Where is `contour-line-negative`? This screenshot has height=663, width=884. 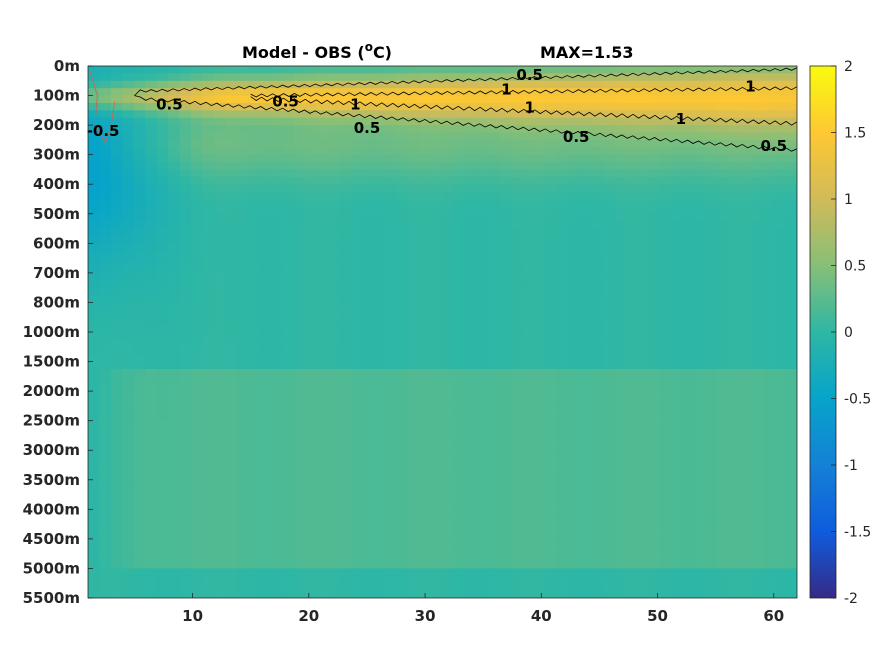 contour-line-negative is located at coordinates (102, 107).